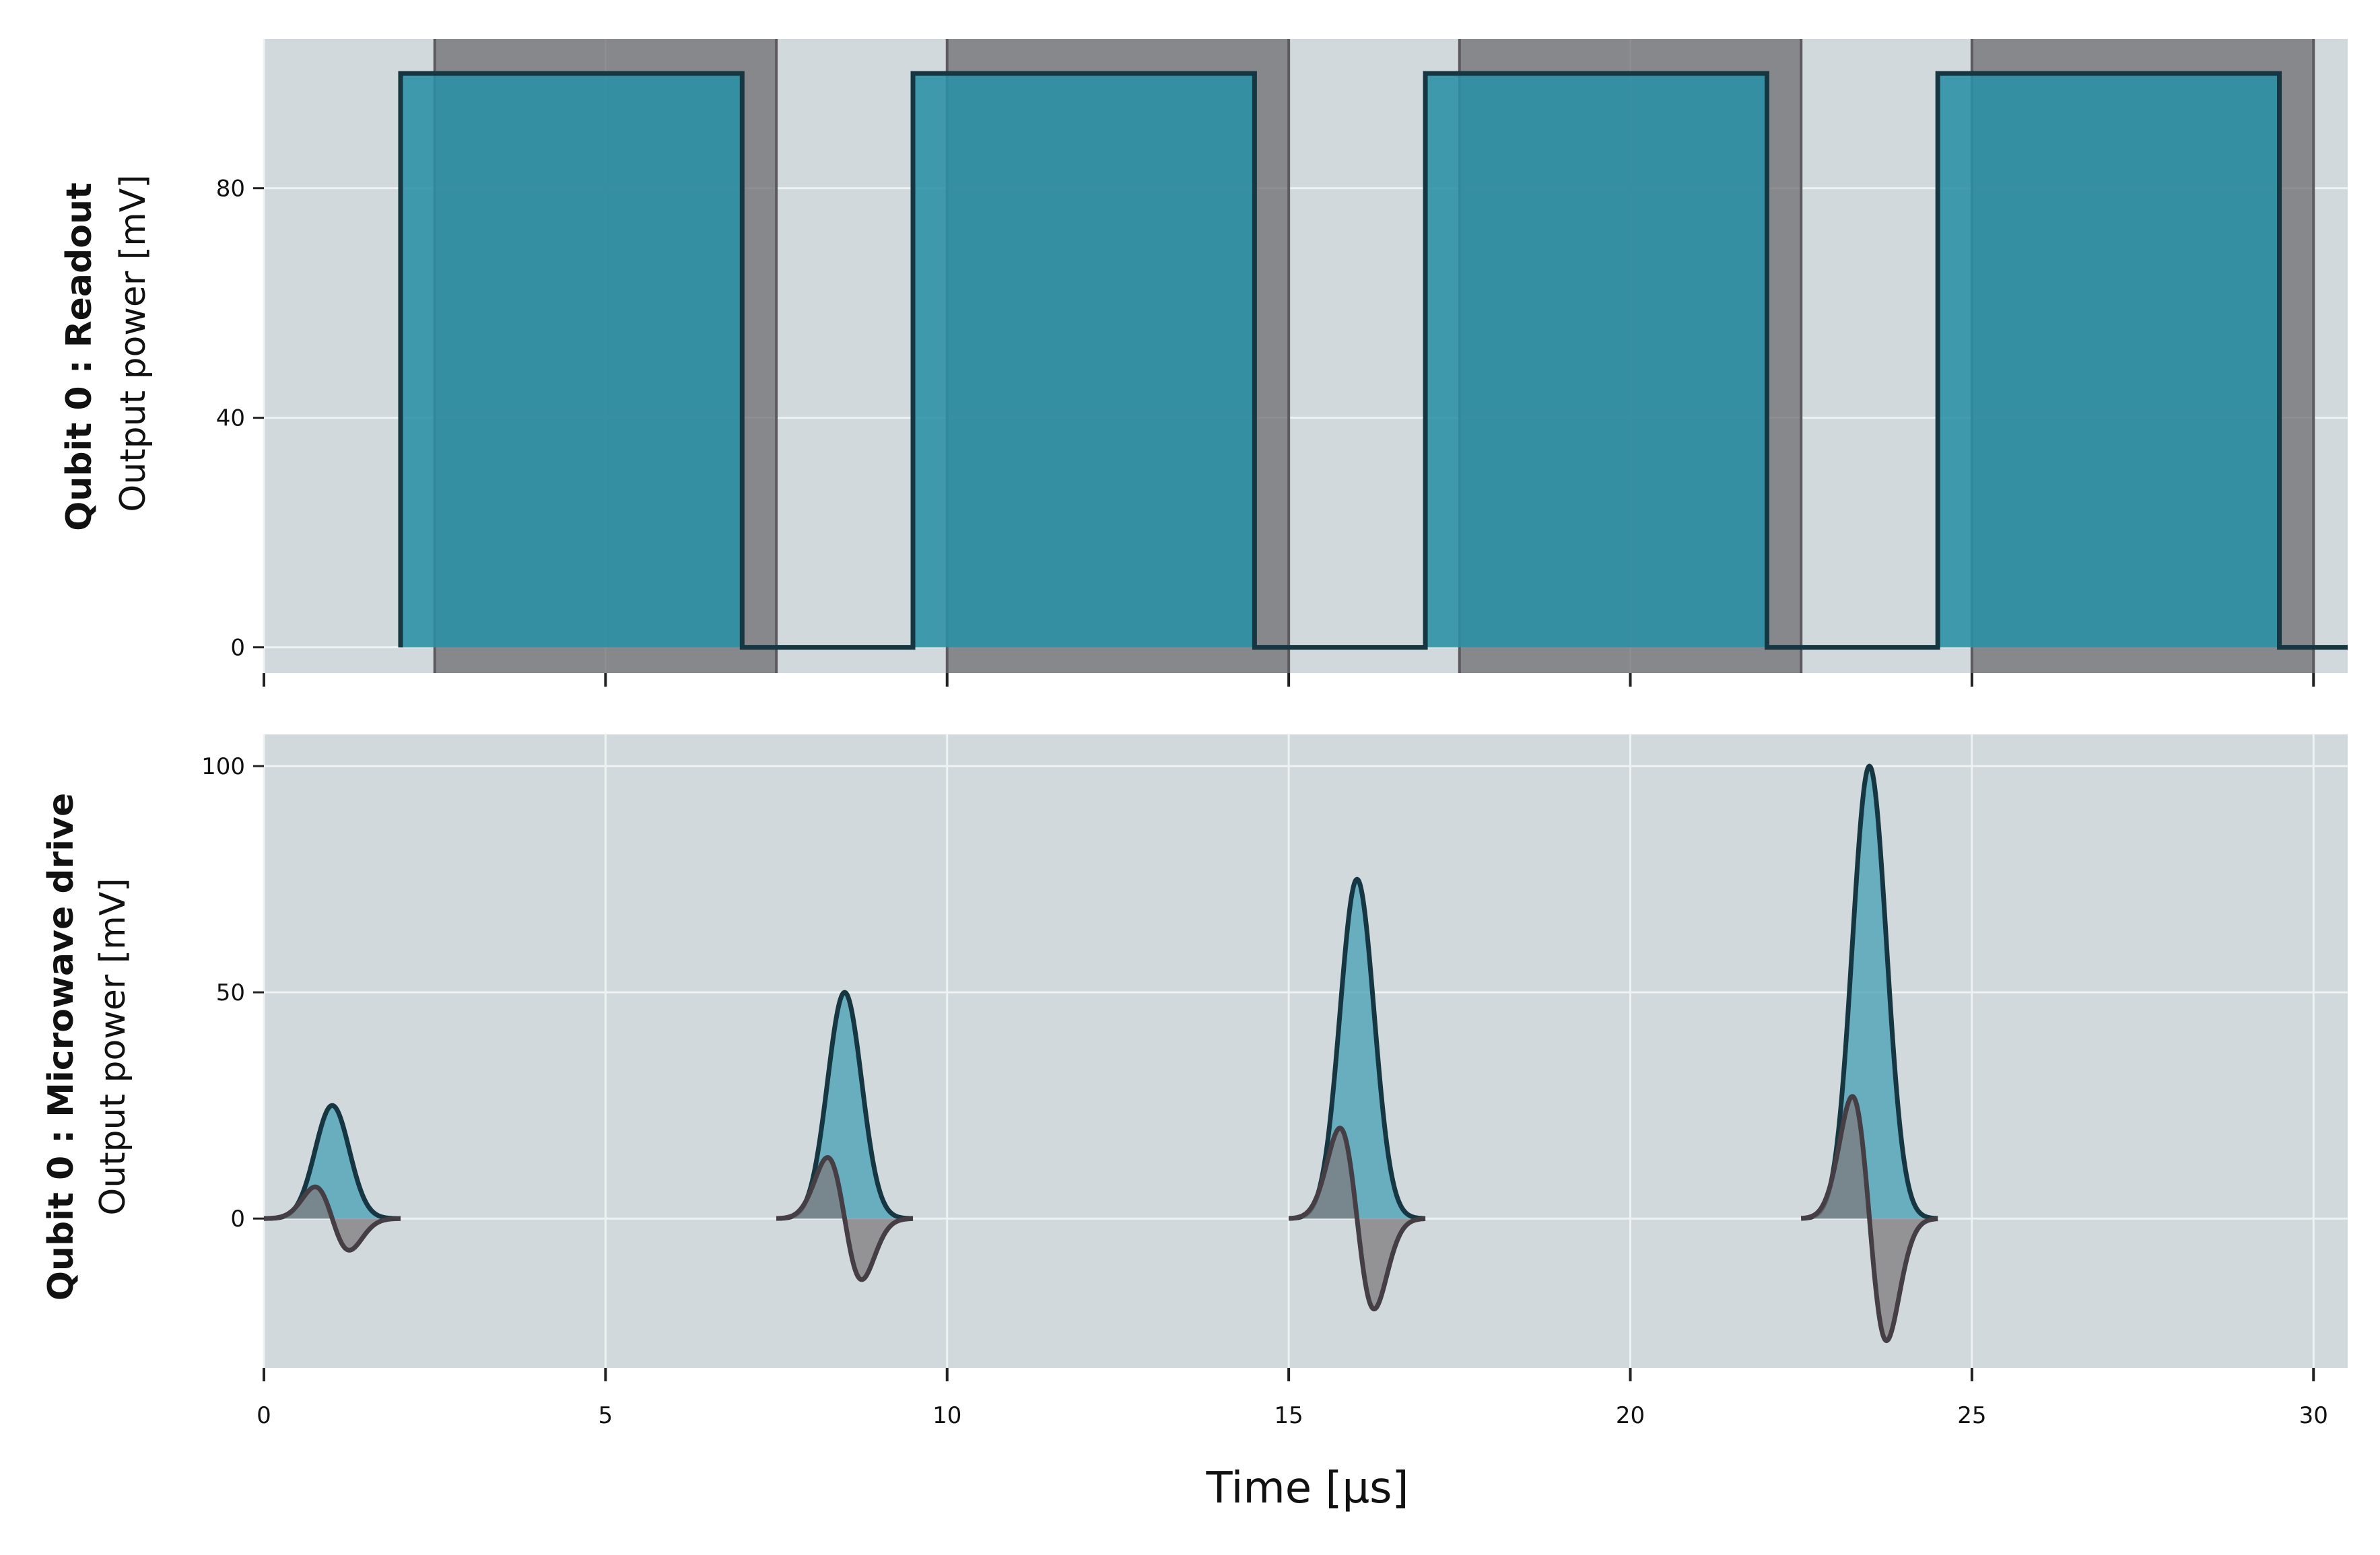  What do you see at coordinates (133, 343) in the screenshot?
I see `readout-ylabel: Output power [mV]` at bounding box center [133, 343].